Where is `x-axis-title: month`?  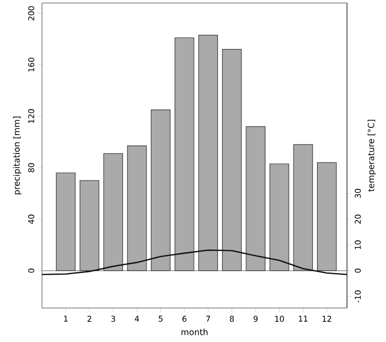 x-axis-title: month is located at coordinates (195, 332).